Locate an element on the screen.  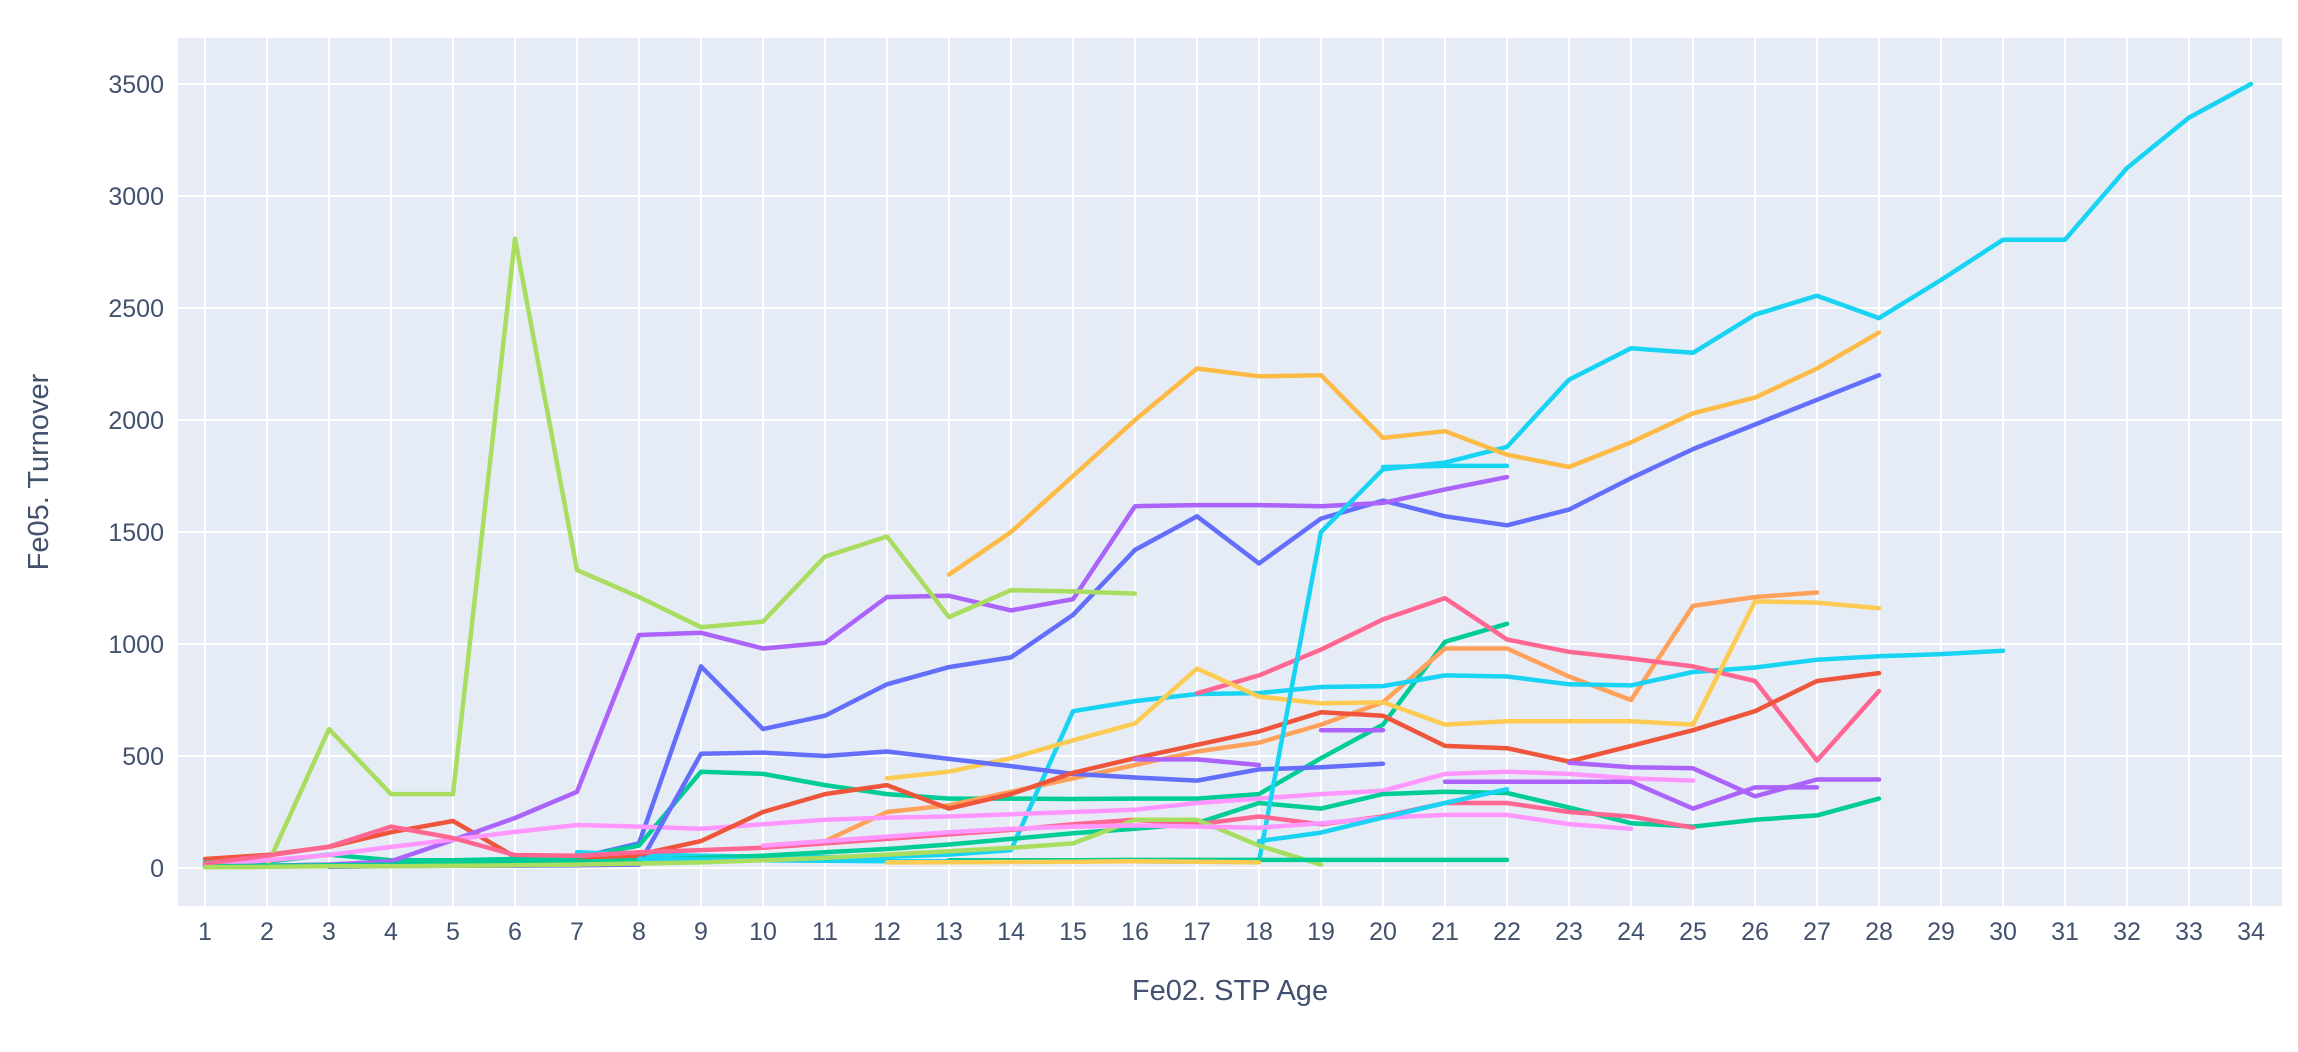
x-tick-label-12: 12 is located at coordinates (887, 932).